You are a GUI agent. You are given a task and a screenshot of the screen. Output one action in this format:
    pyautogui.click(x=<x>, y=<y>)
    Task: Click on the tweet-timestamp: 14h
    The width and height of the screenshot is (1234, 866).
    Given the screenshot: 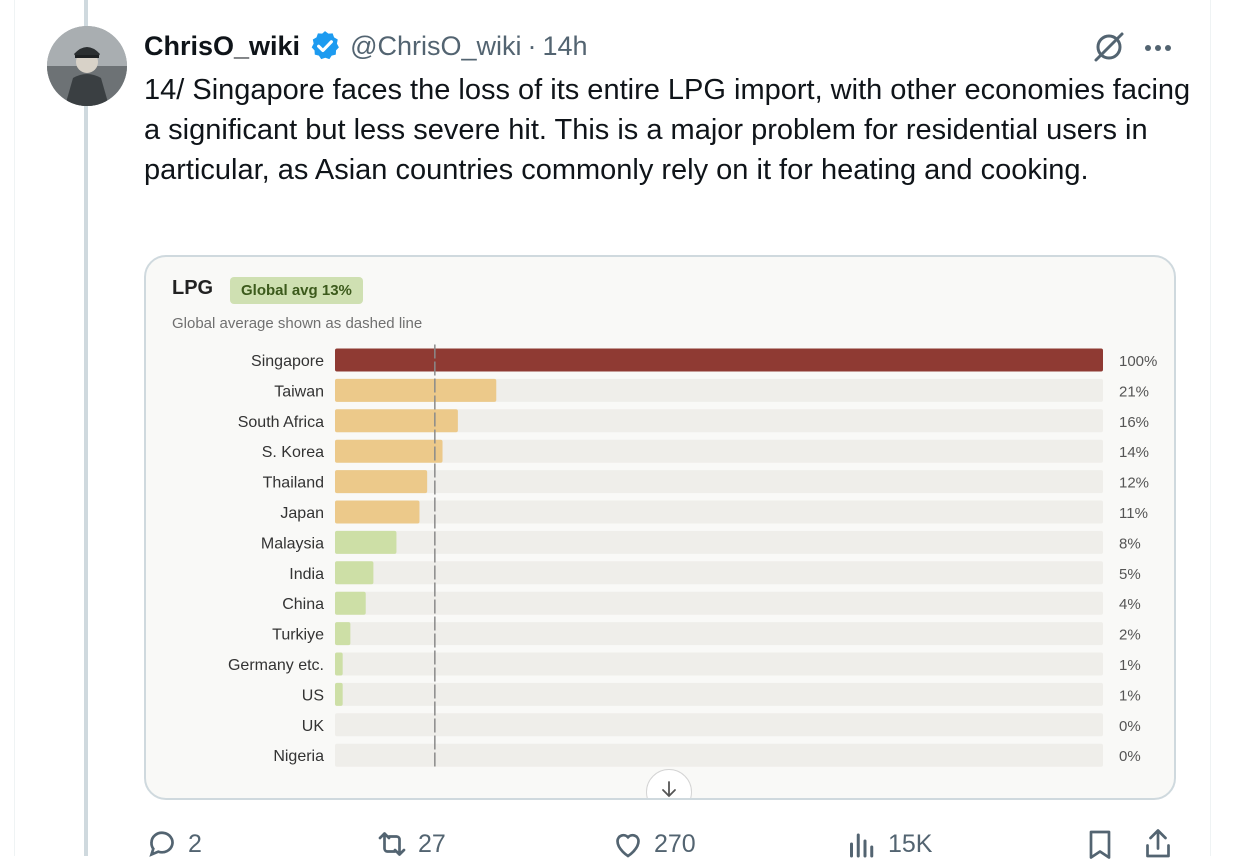 What is the action you would take?
    pyautogui.click(x=565, y=45)
    